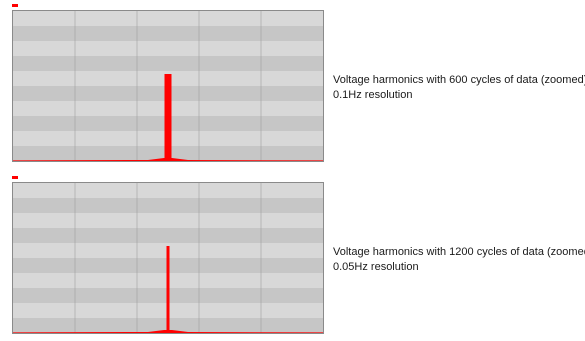 The height and width of the screenshot is (341, 585). I want to click on caption-resolution: 0.05Hz resolution, so click(376, 267).